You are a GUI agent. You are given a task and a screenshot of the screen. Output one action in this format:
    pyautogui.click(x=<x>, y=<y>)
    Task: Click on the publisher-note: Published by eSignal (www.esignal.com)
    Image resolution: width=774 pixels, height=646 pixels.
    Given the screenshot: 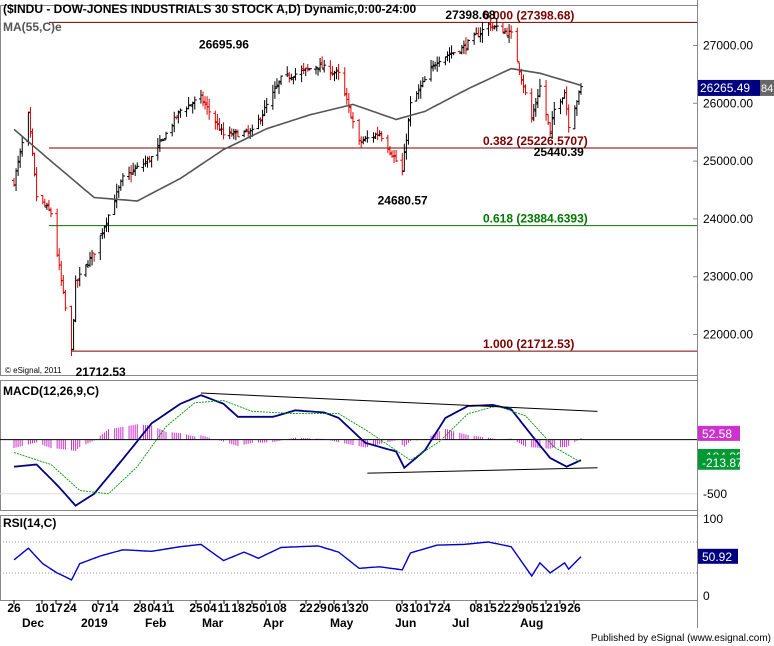 What is the action you would take?
    pyautogui.click(x=681, y=638)
    